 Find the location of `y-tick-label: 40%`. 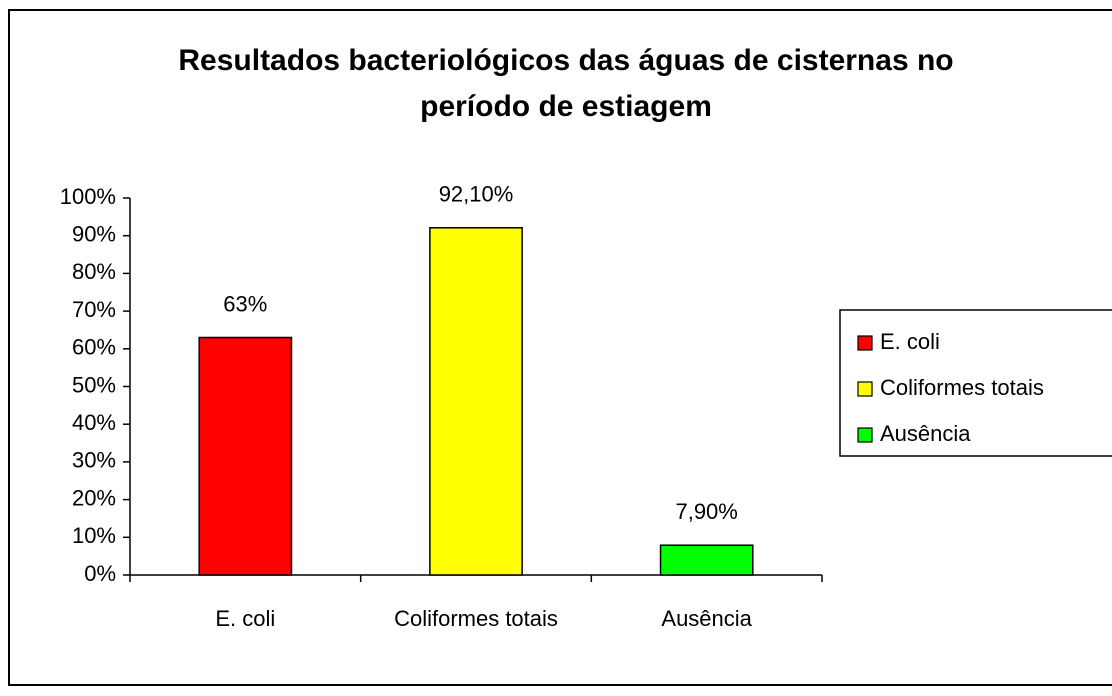

y-tick-label: 40% is located at coordinates (94, 422).